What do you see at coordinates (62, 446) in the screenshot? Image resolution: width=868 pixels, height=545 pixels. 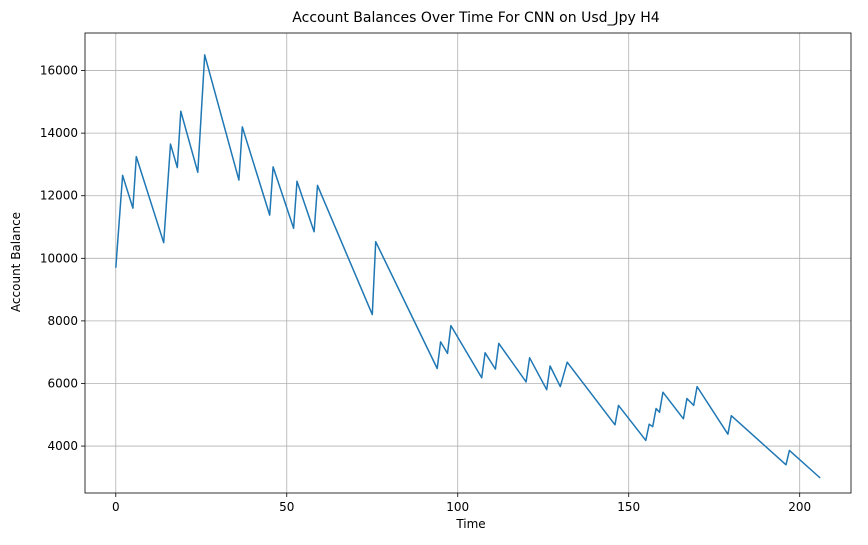 I see `y-tick-label: 4000` at bounding box center [62, 446].